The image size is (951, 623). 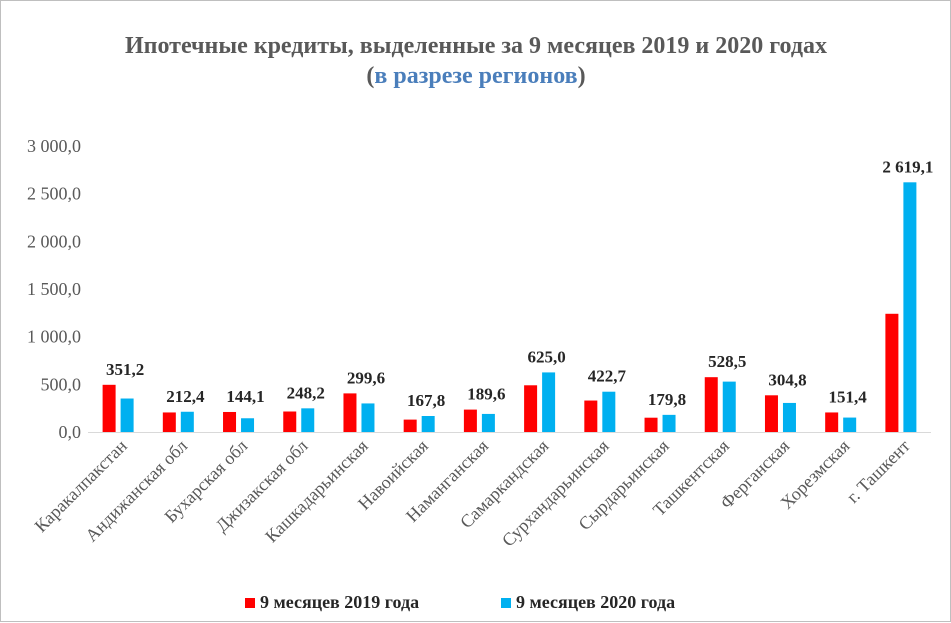 What do you see at coordinates (506, 603) in the screenshot?
I see `legend-swatch-2020` at bounding box center [506, 603].